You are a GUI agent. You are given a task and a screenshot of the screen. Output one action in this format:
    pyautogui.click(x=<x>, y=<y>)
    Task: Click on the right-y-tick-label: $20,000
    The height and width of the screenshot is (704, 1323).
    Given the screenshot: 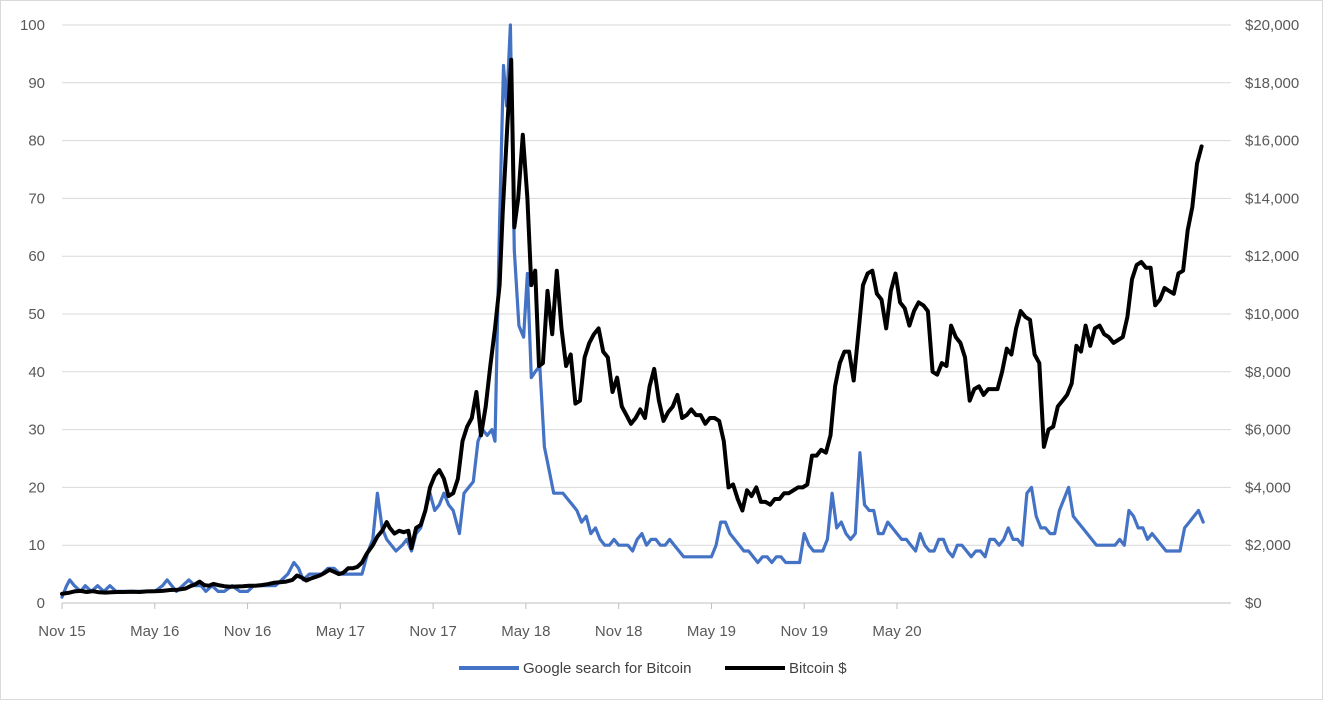 What is the action you would take?
    pyautogui.click(x=1272, y=25)
    